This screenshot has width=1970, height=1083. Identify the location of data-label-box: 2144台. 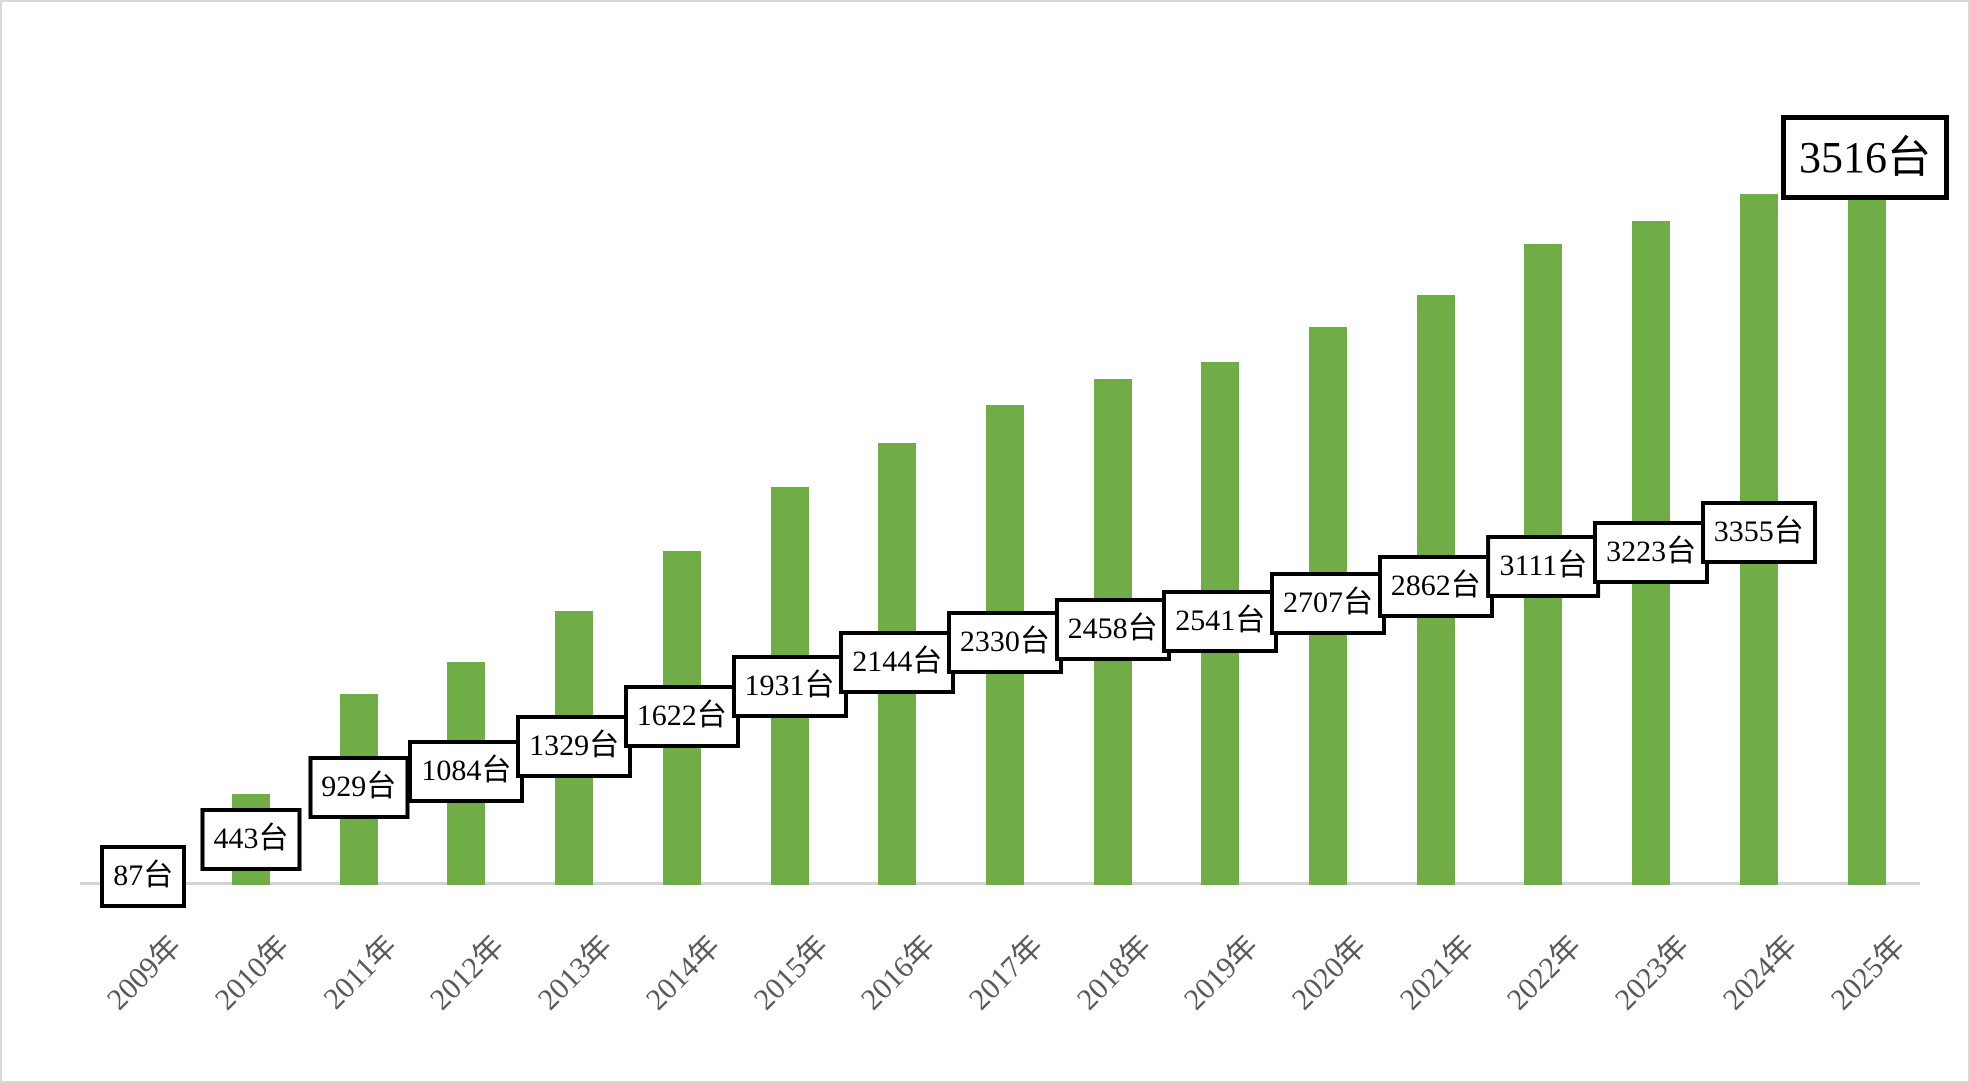
(897, 662).